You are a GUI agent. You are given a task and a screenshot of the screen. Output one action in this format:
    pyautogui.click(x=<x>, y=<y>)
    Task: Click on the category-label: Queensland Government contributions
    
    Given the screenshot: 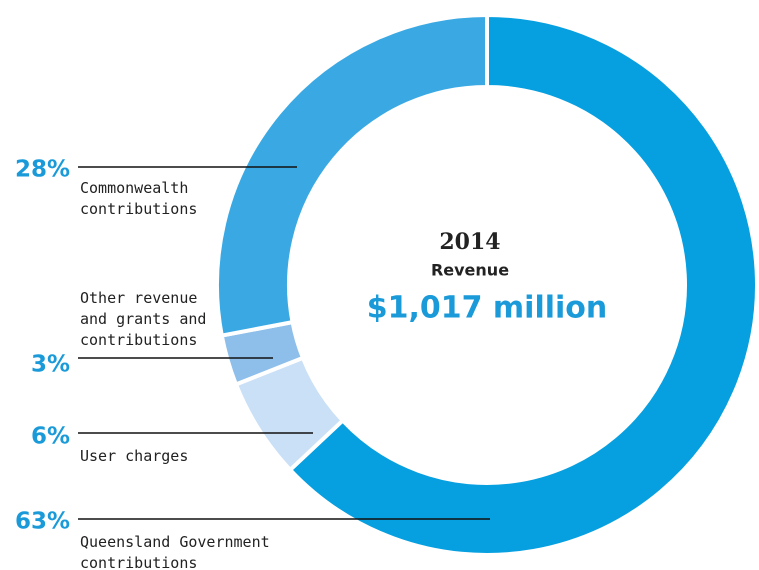 What is the action you would take?
    pyautogui.click(x=175, y=551)
    